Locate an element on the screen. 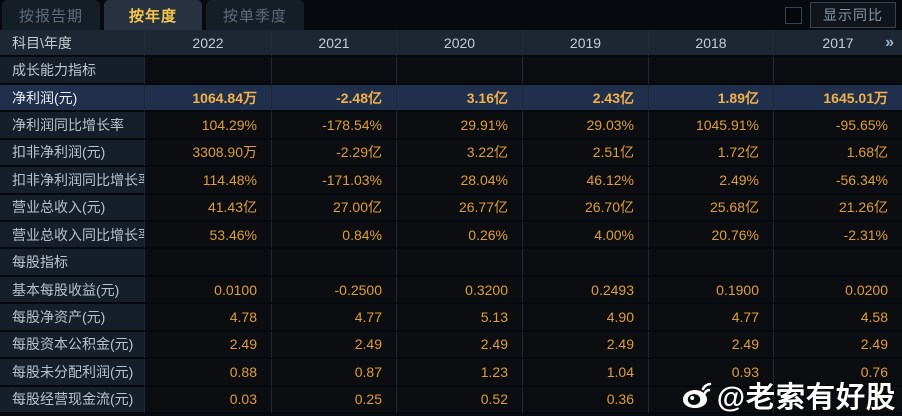 The width and height of the screenshot is (902, 416). cell-value: 0.84% is located at coordinates (334, 236).